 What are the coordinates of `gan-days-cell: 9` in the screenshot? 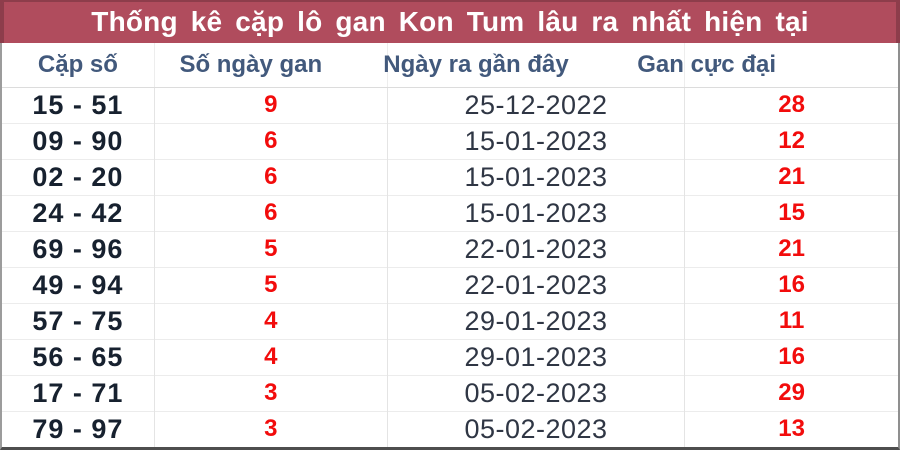 It's located at (270, 105).